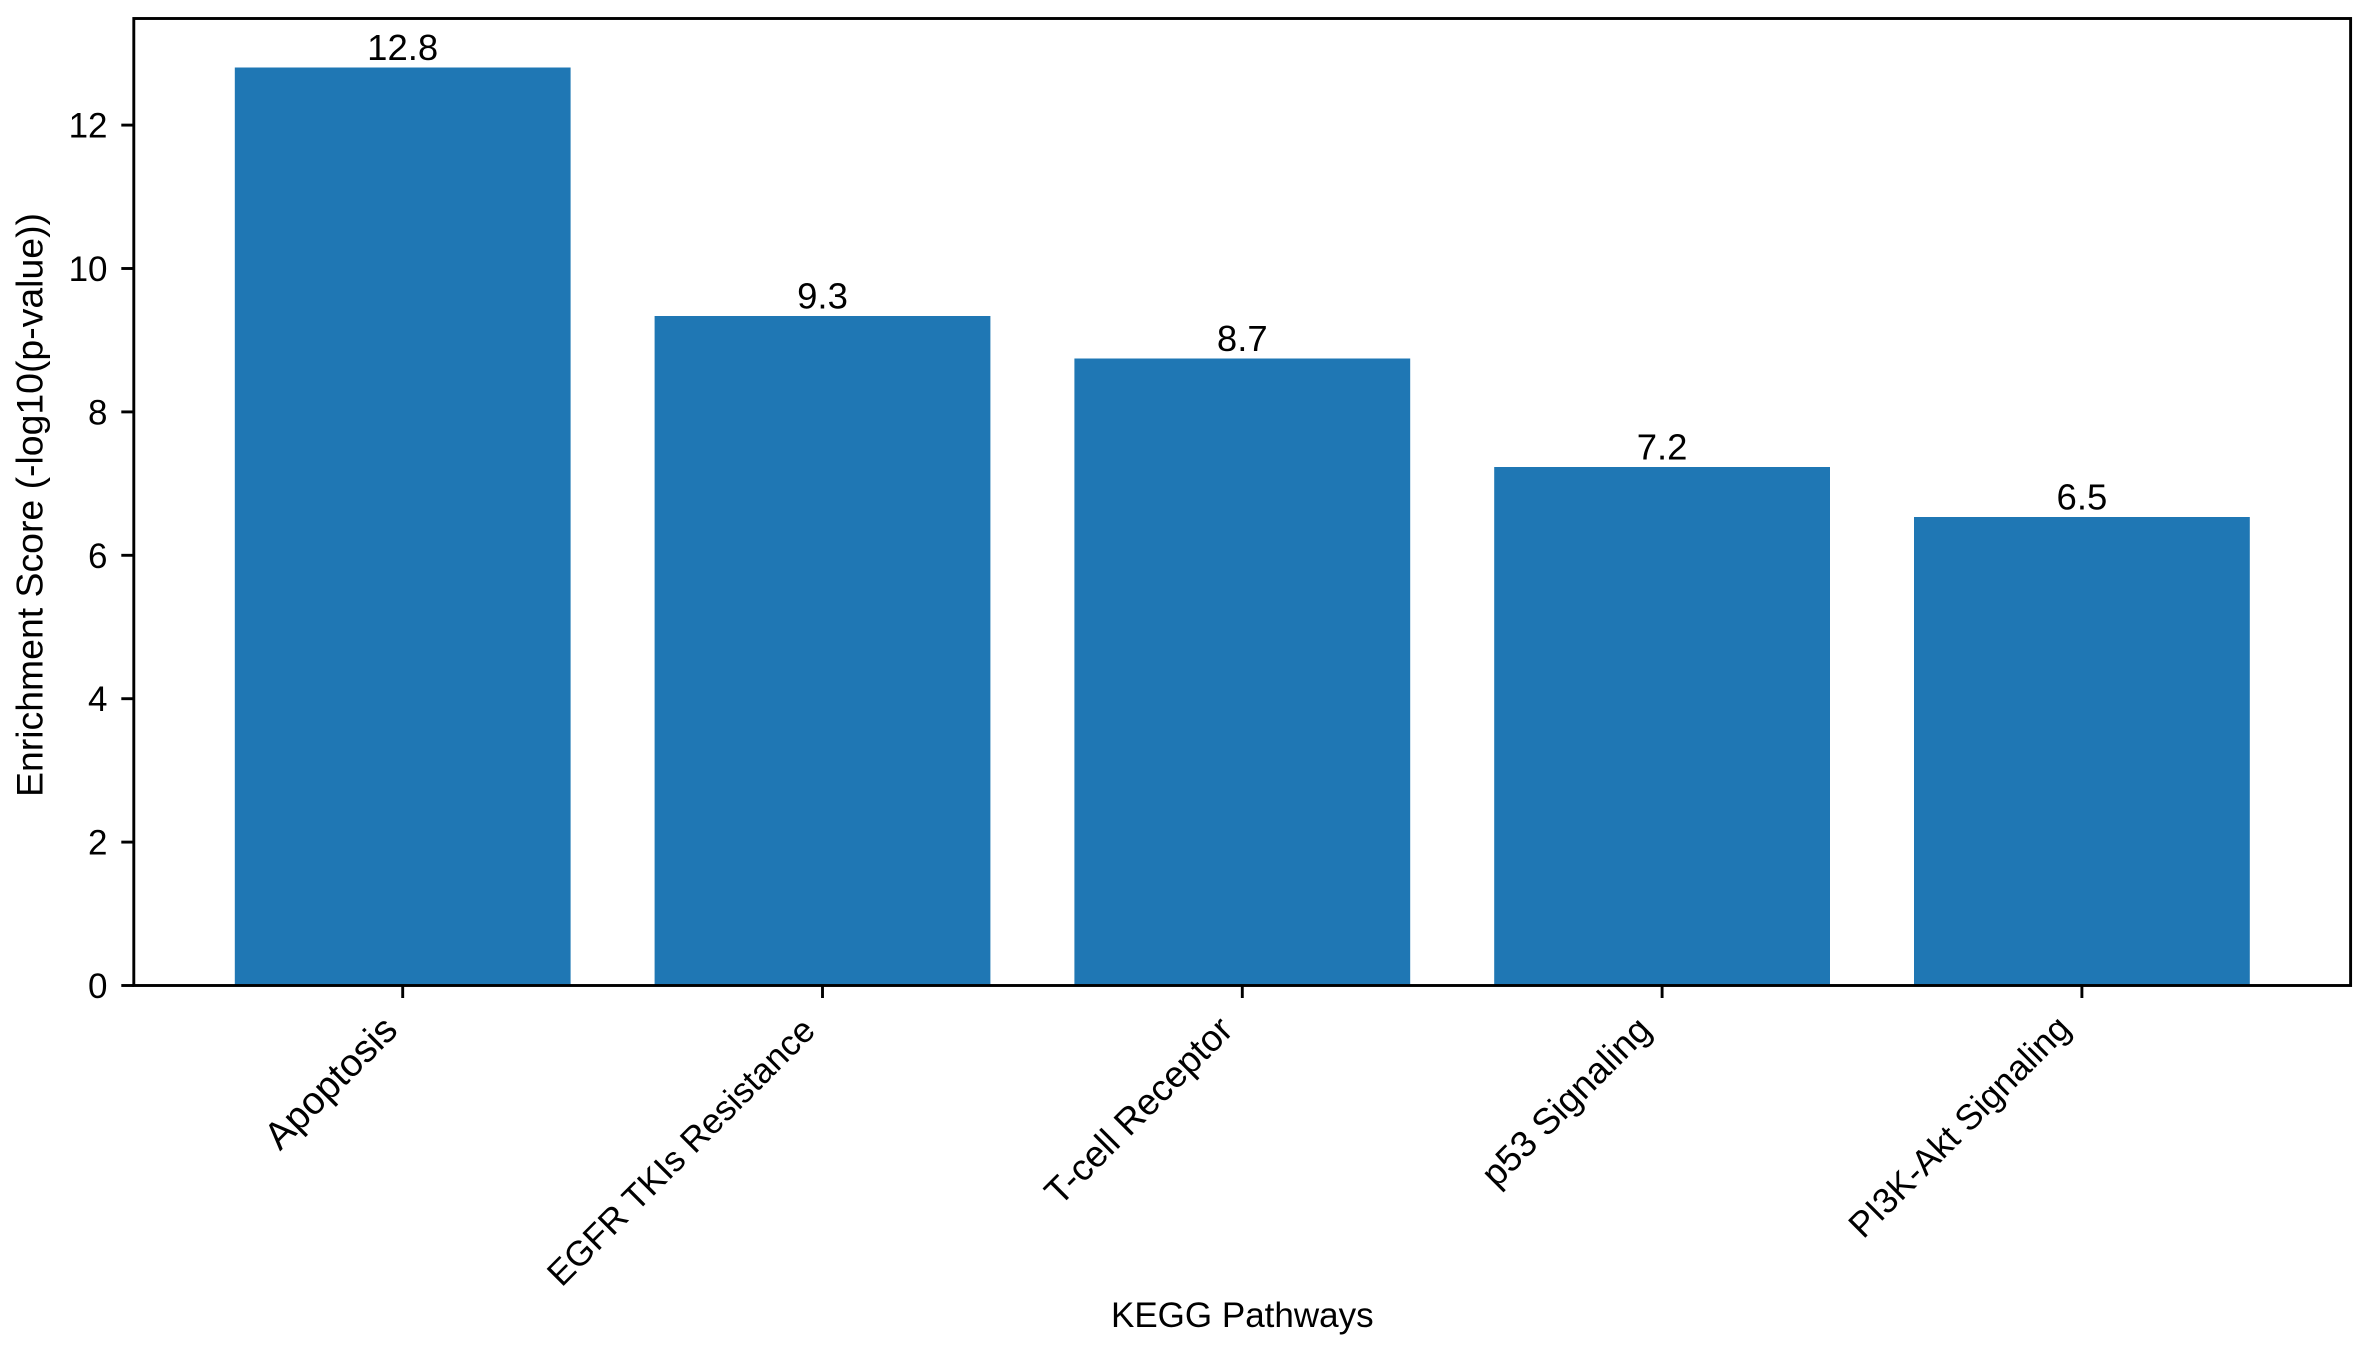 This screenshot has height=1351, width=2371. I want to click on svg-text: 8.7, so click(1242, 338).